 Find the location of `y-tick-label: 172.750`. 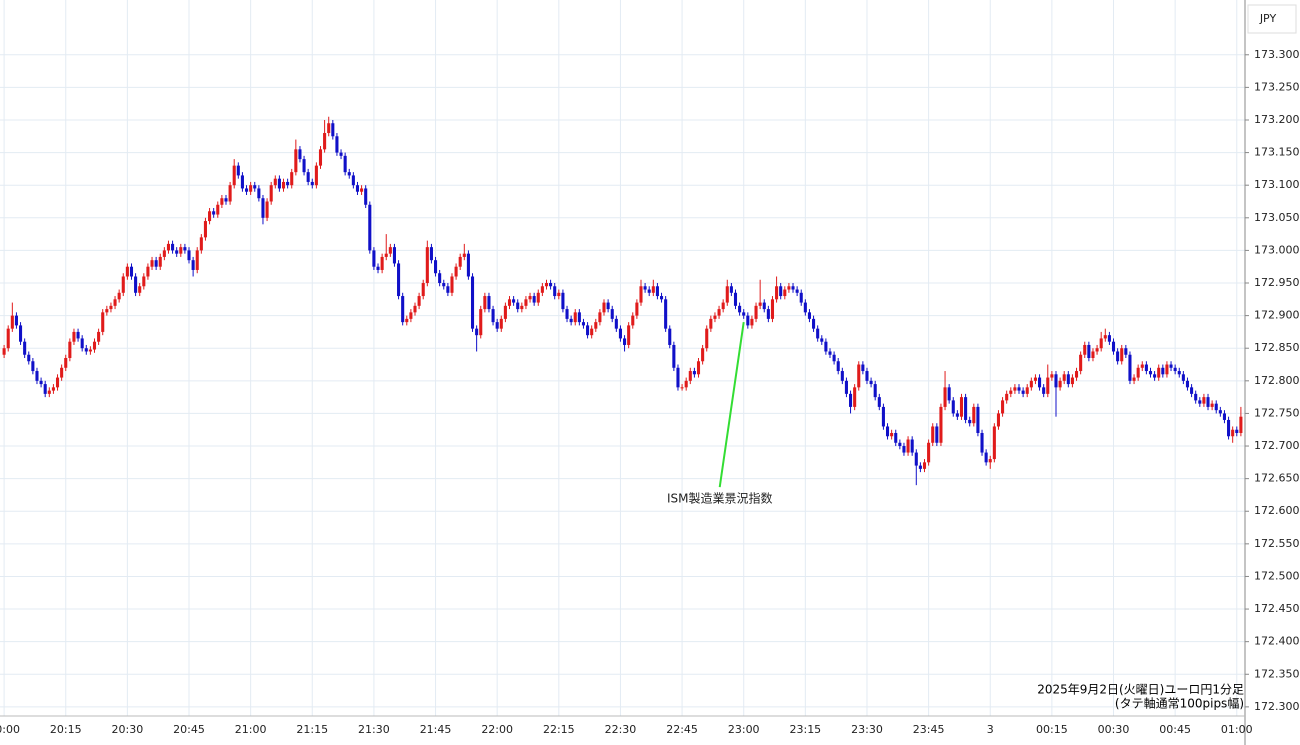

y-tick-label: 172.750 is located at coordinates (1277, 412).